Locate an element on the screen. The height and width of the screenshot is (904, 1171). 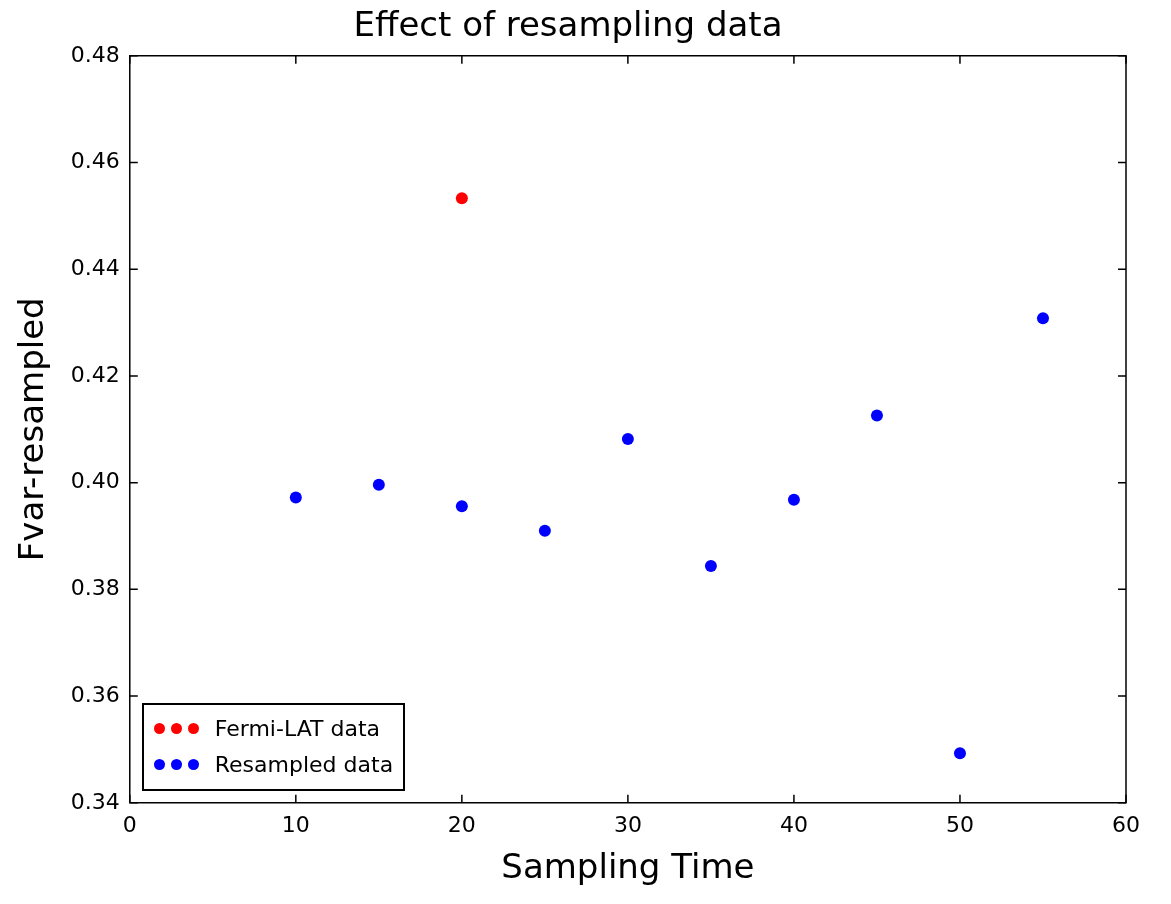
x-axis-title: Sampling Time is located at coordinates (628, 866).